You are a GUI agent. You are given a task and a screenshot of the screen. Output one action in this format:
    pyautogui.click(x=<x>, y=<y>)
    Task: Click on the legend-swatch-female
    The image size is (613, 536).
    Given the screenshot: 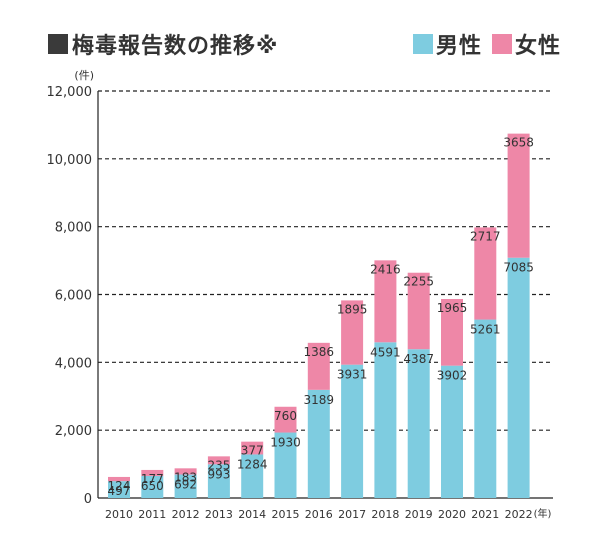 What is the action you would take?
    pyautogui.click(x=501, y=44)
    